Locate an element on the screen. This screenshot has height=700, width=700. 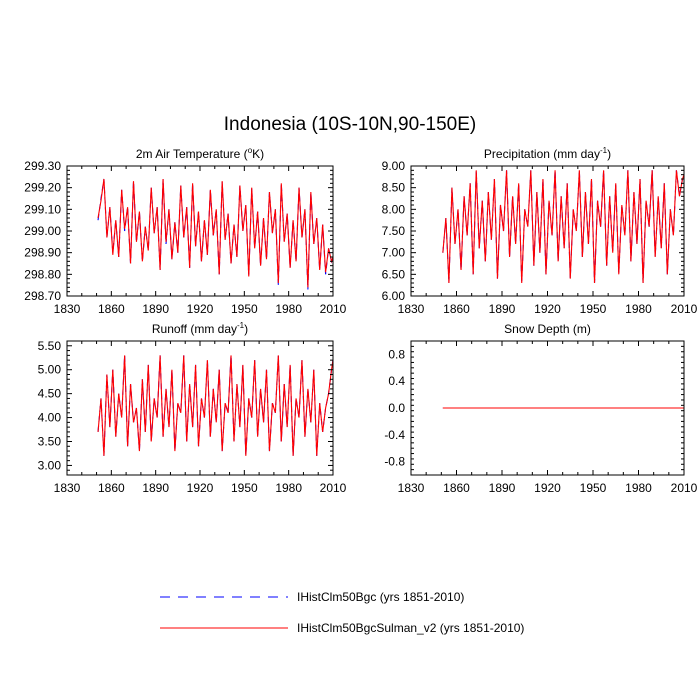
y-tick-label-runoff: 3.00 is located at coordinates (50, 465).